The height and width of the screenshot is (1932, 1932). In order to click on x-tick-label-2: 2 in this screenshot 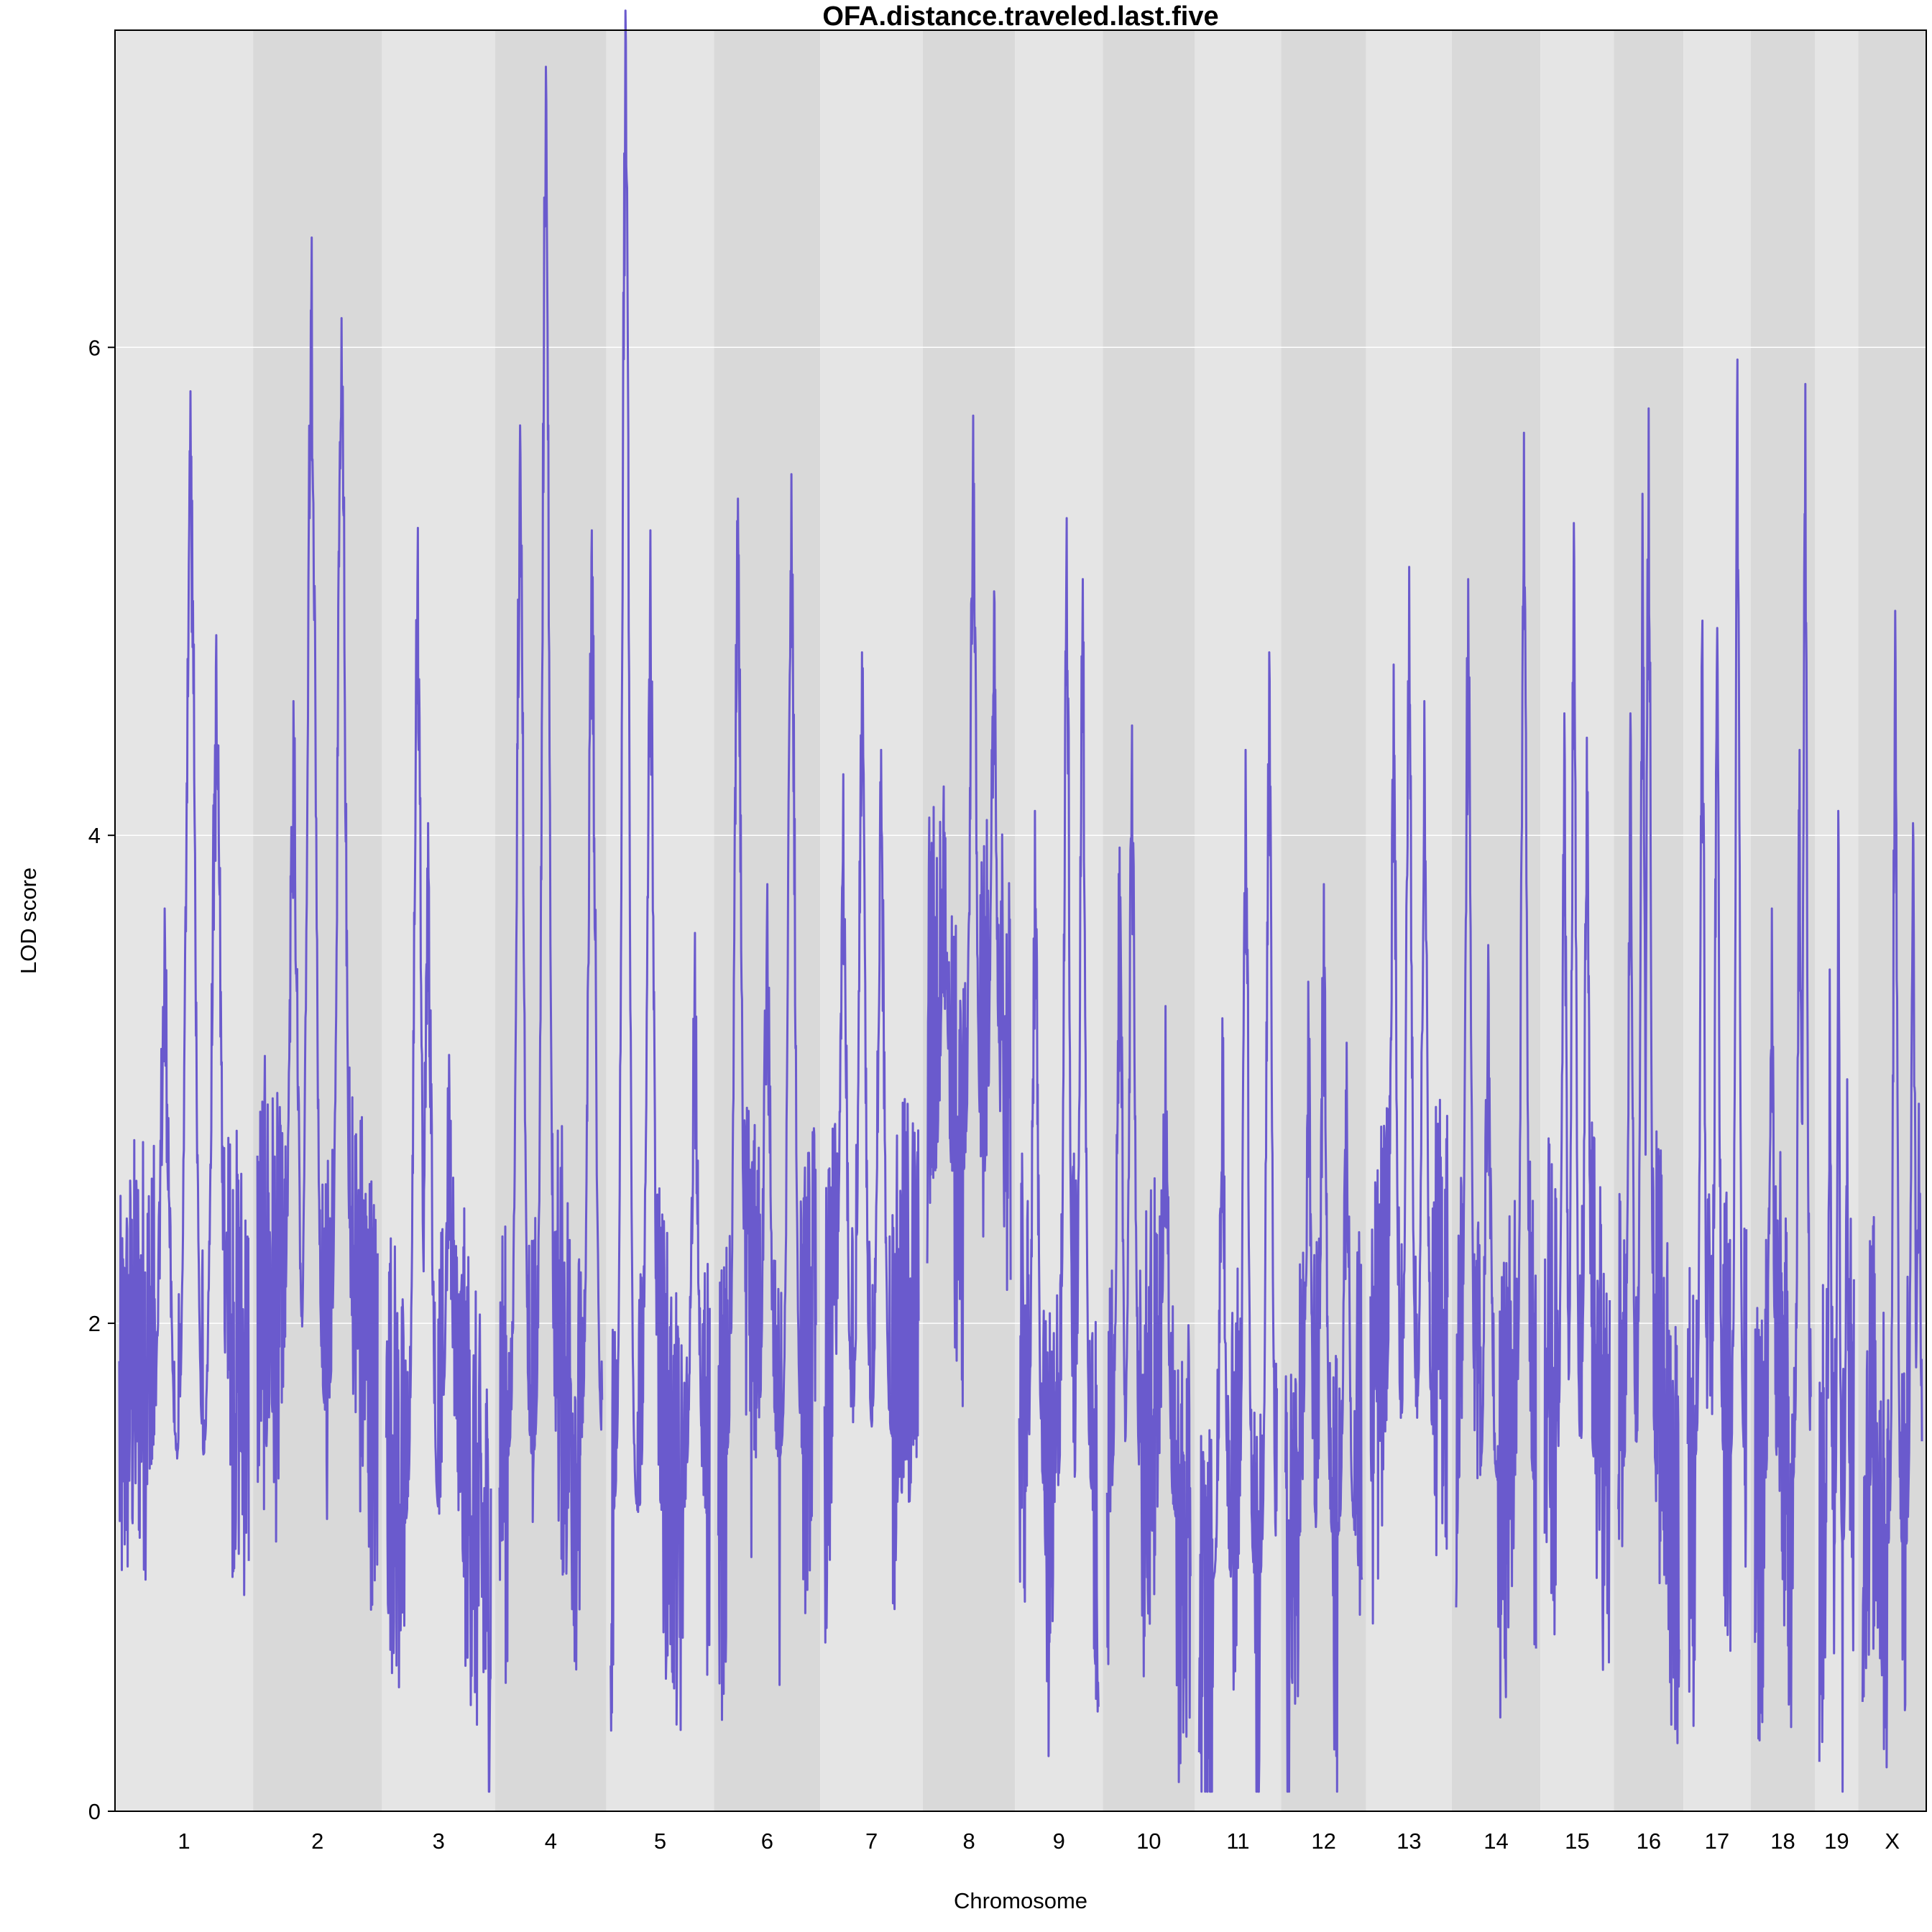, I will do `click(317, 1841)`.